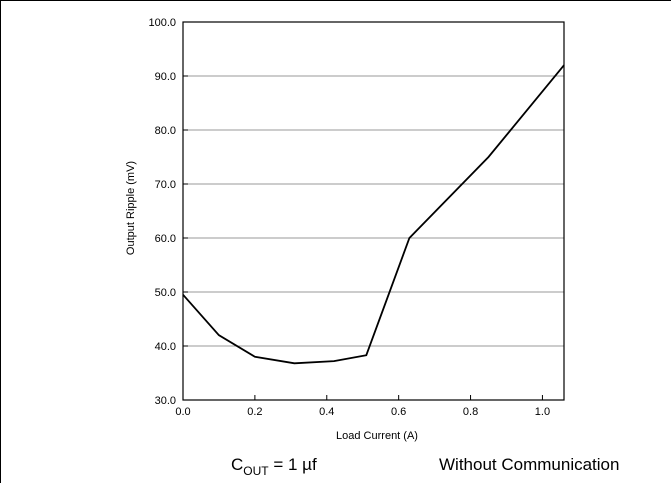 The image size is (671, 483). What do you see at coordinates (0, 241) in the screenshot?
I see `frame-left-border` at bounding box center [0, 241].